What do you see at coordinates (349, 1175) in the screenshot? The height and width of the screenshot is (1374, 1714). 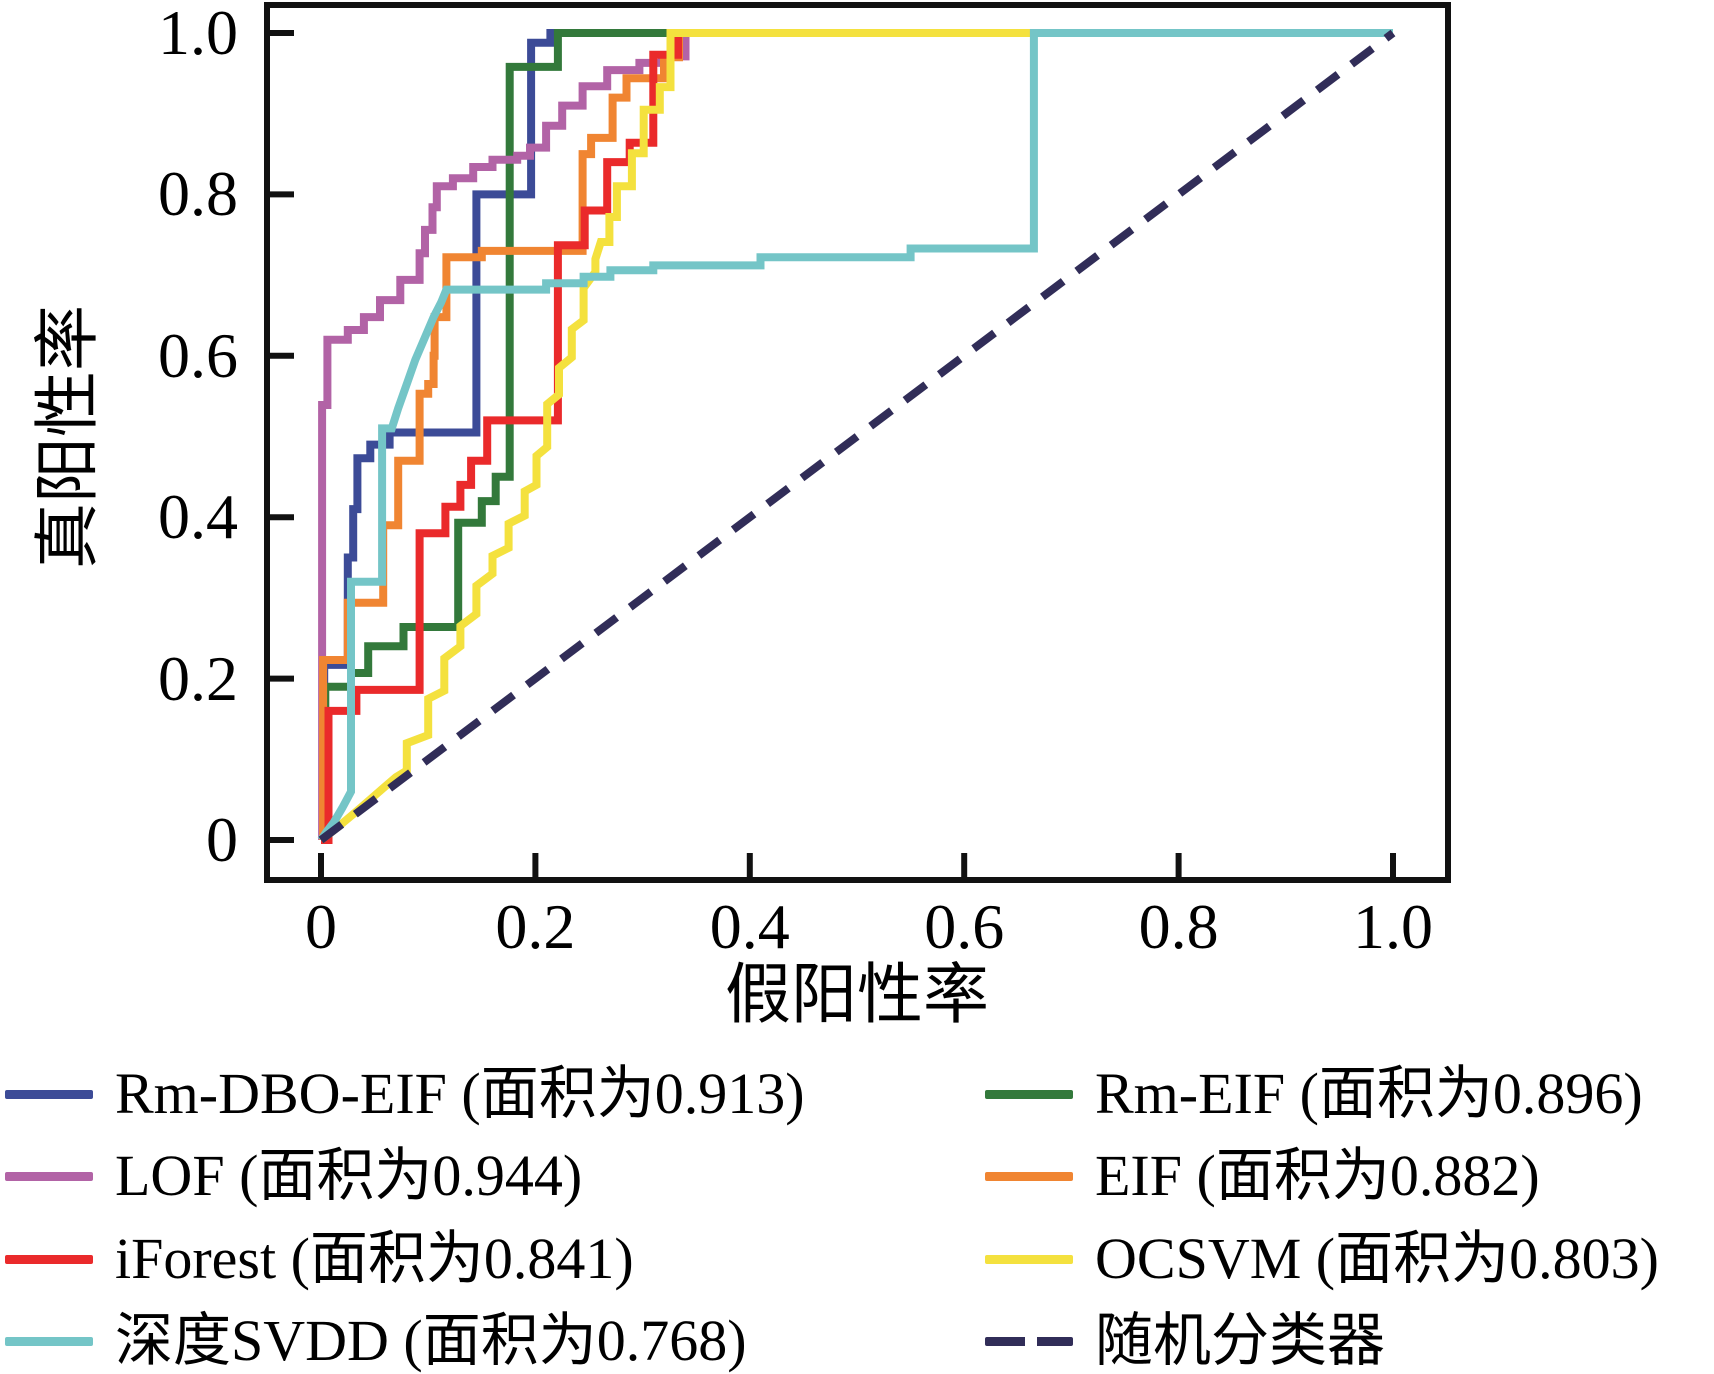 I see `legend-label: LOF (面积为0.944)` at bounding box center [349, 1175].